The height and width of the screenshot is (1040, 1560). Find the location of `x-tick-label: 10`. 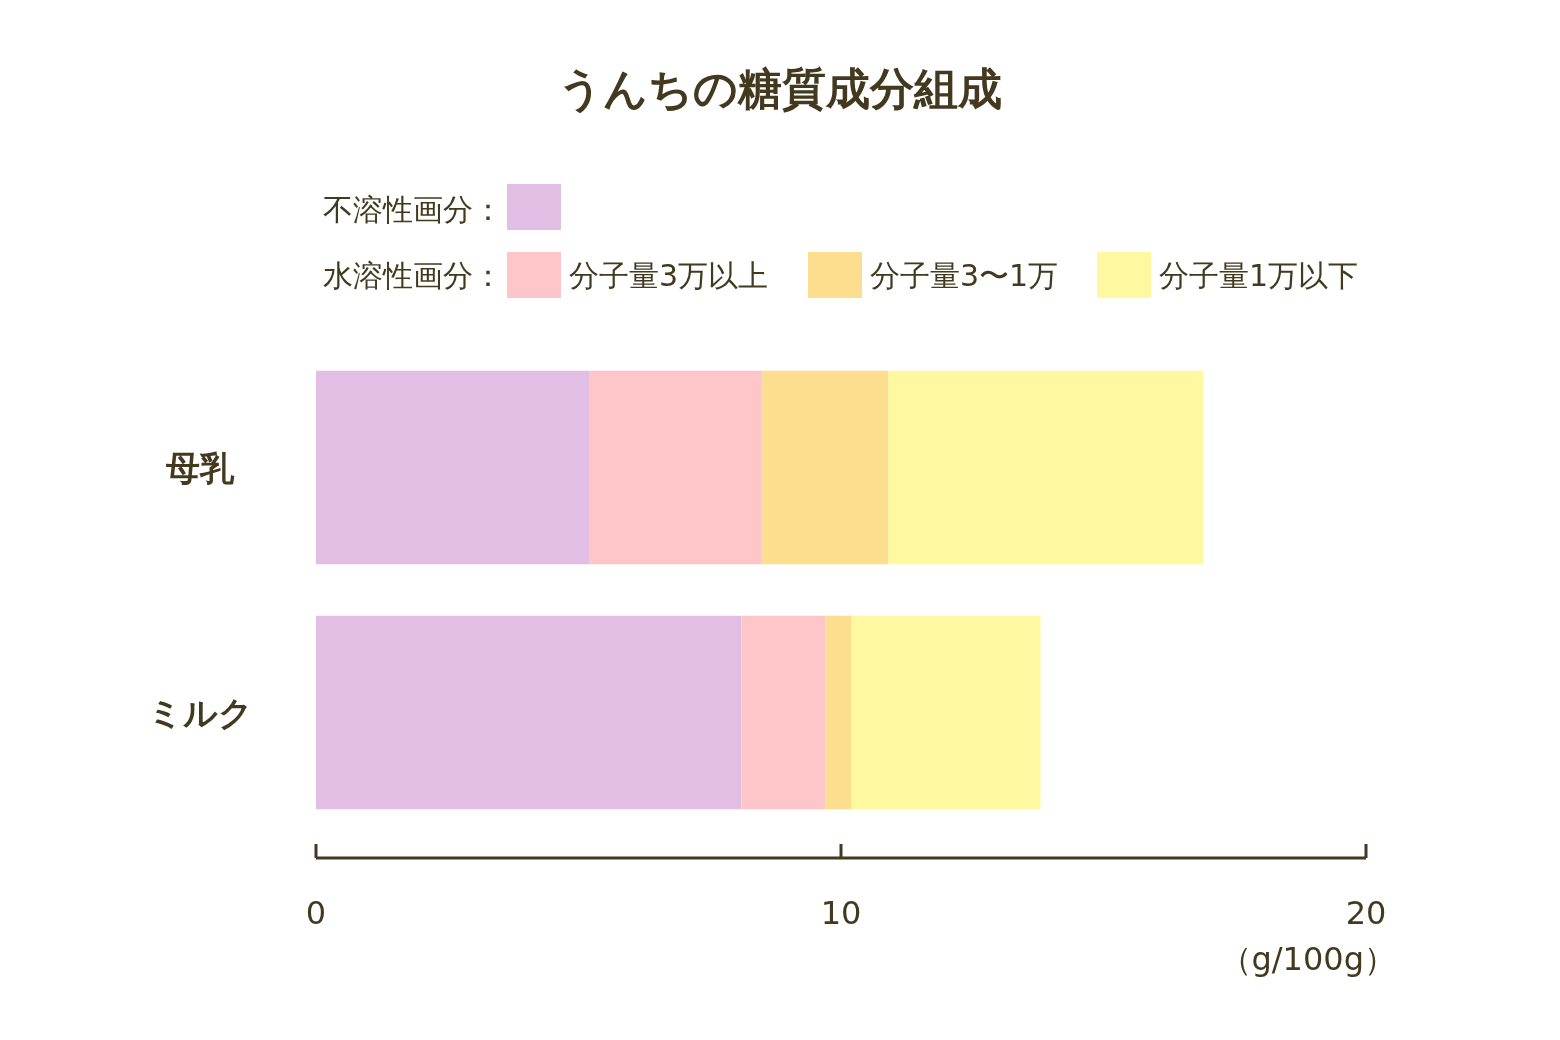

x-tick-label: 10 is located at coordinates (841, 913).